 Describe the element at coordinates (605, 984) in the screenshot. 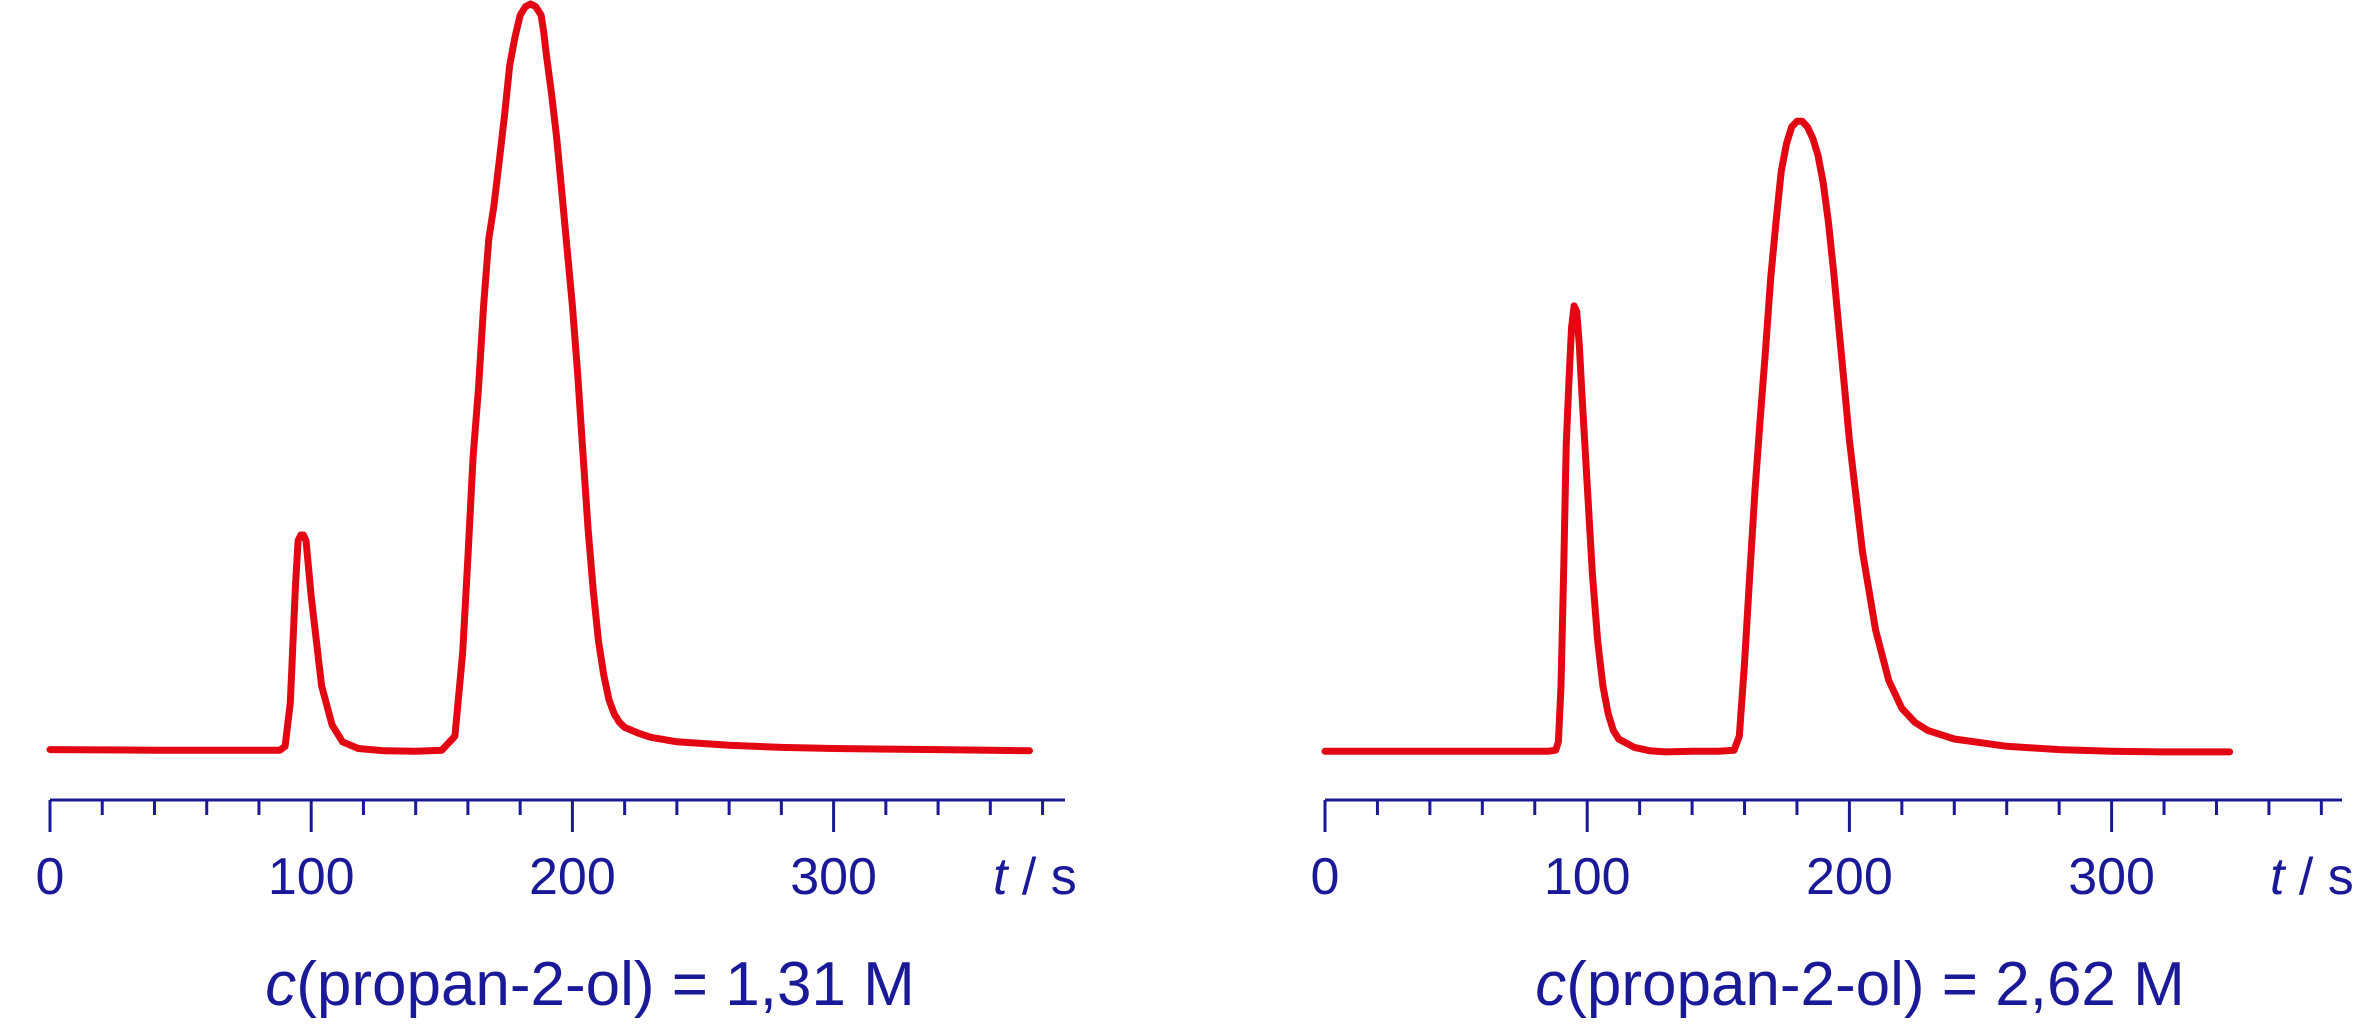

I see `caption-text: (propan-2-ol) = 1,31 M` at that location.